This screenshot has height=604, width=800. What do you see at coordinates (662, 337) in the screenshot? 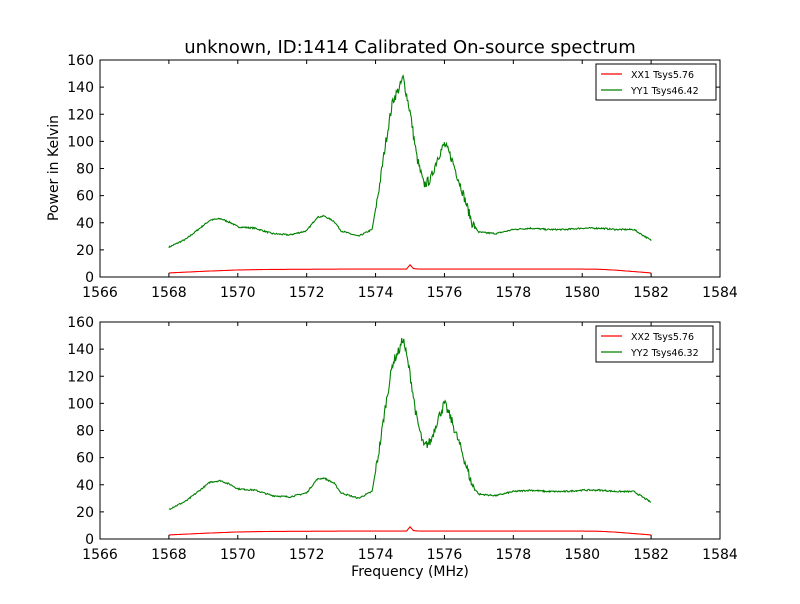
I see `legend-label: XX2 Tsys5.76` at bounding box center [662, 337].